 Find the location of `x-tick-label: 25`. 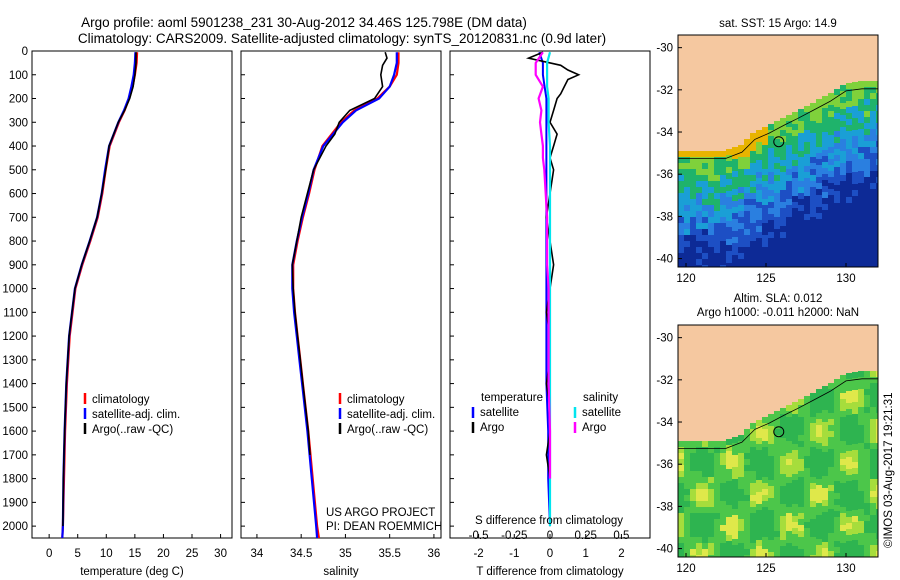

x-tick-label: 25 is located at coordinates (192, 554).